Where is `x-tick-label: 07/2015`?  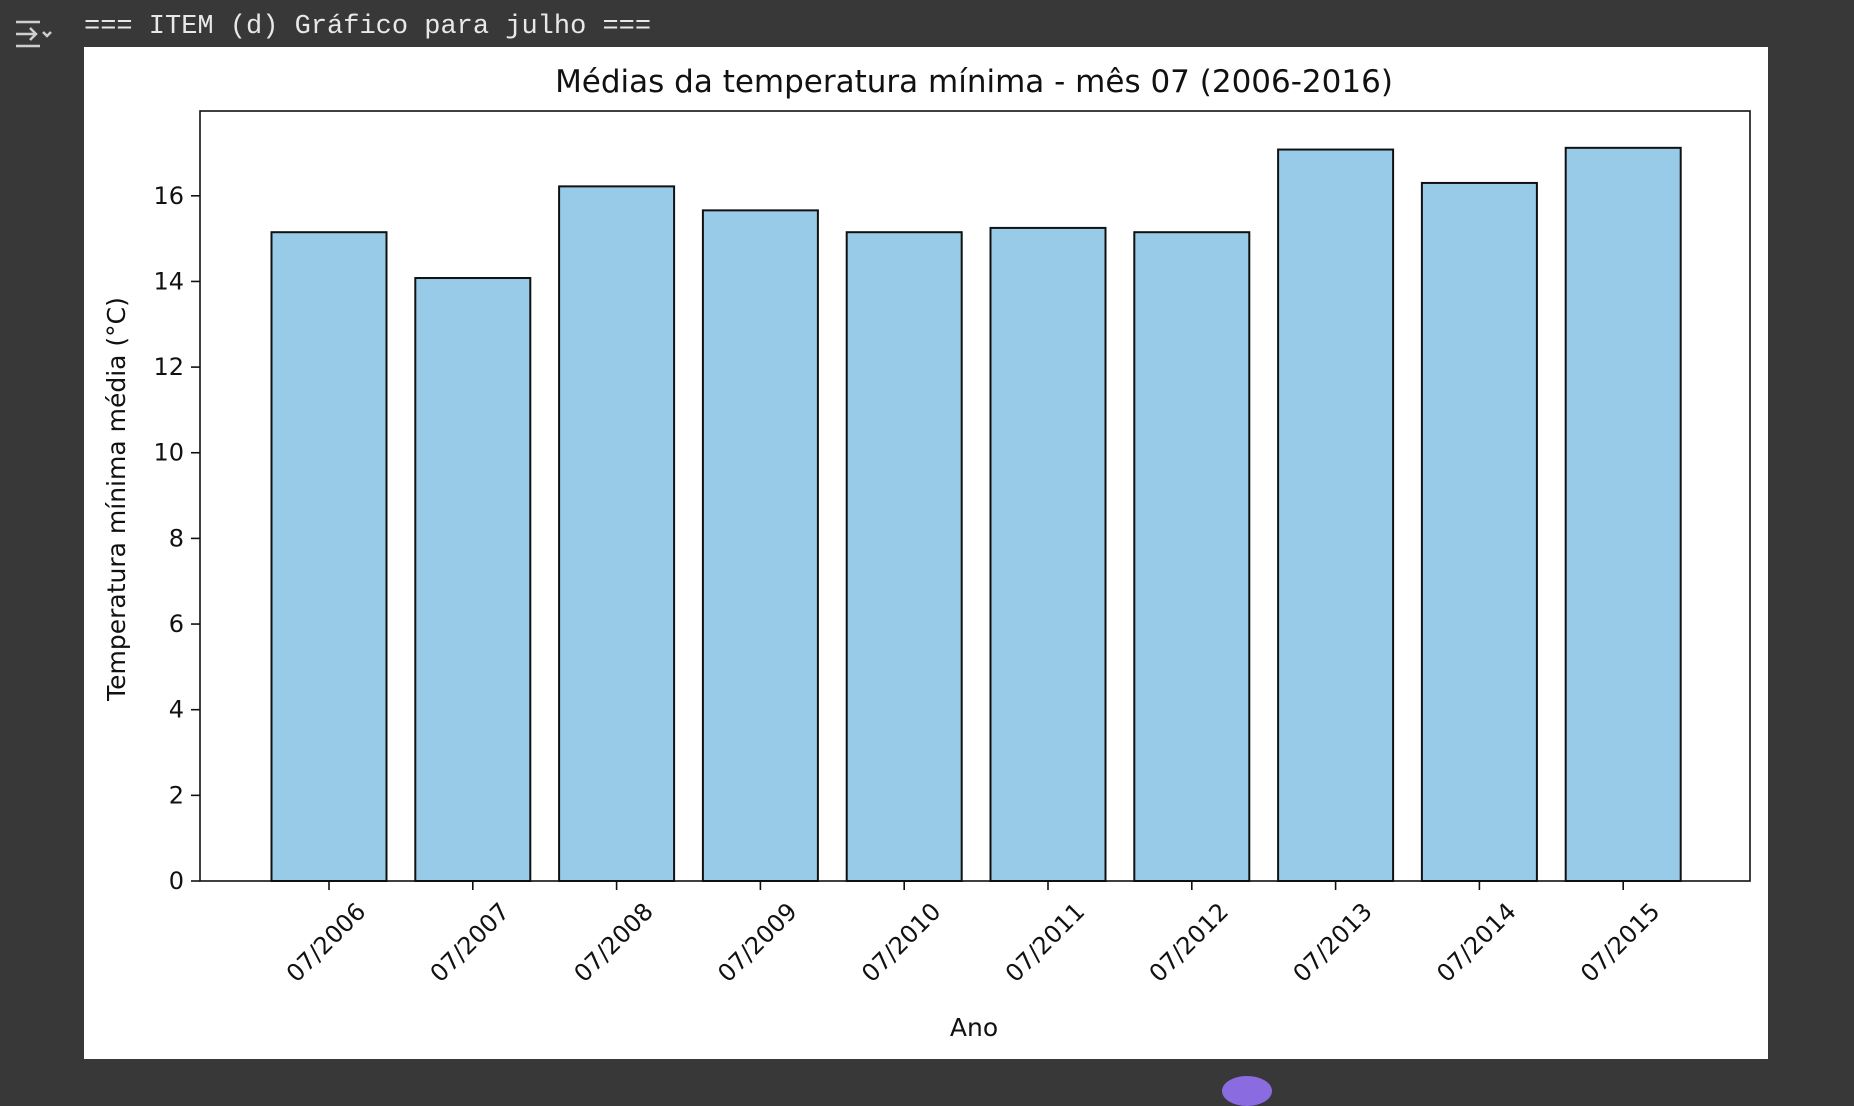
x-tick-label: 07/2015 is located at coordinates (1620, 942).